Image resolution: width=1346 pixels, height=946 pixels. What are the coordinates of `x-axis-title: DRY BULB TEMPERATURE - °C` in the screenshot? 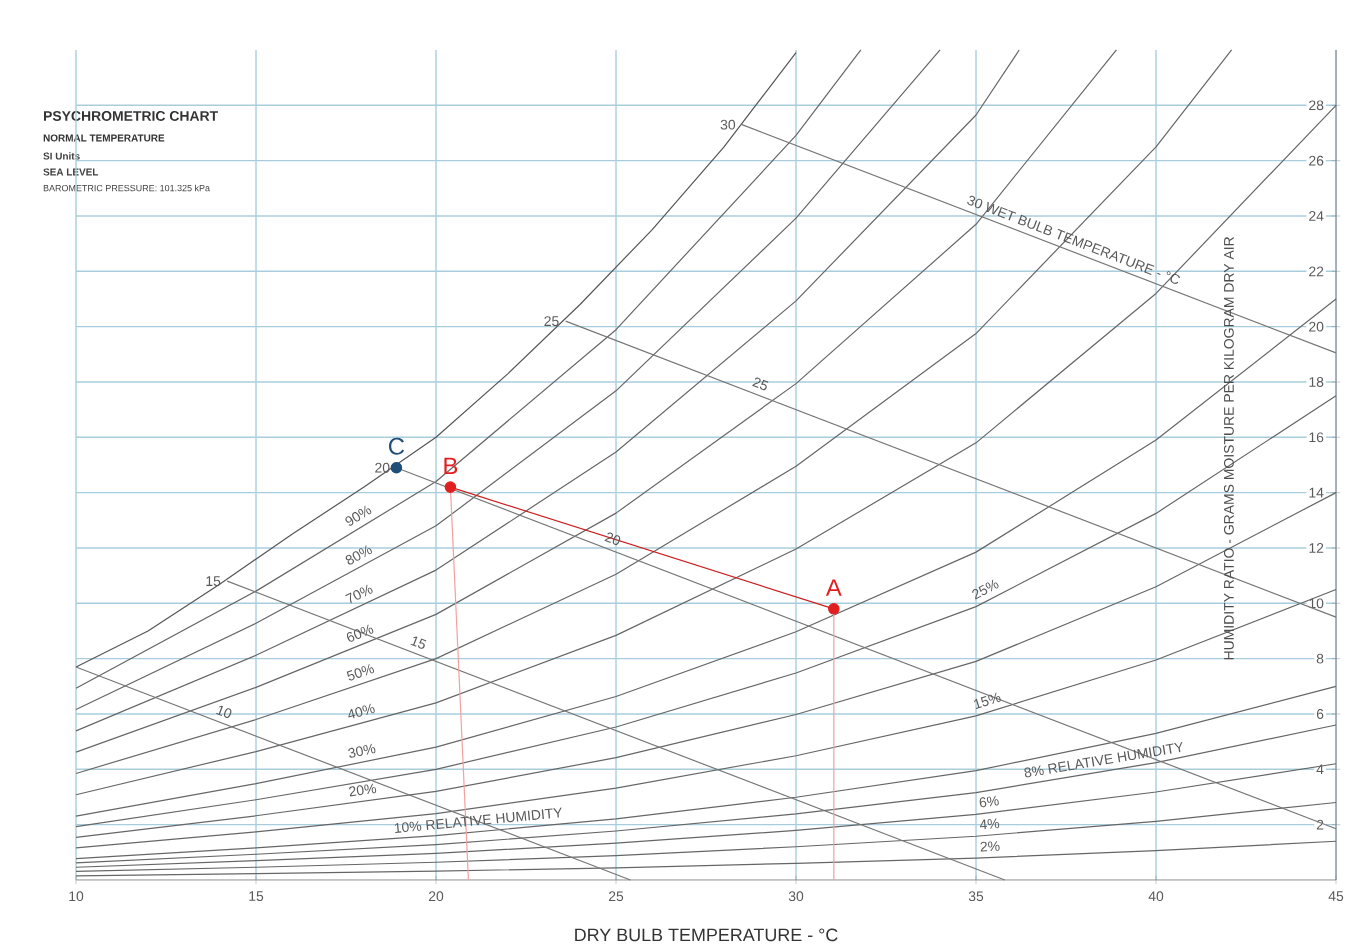 It's located at (706, 935).